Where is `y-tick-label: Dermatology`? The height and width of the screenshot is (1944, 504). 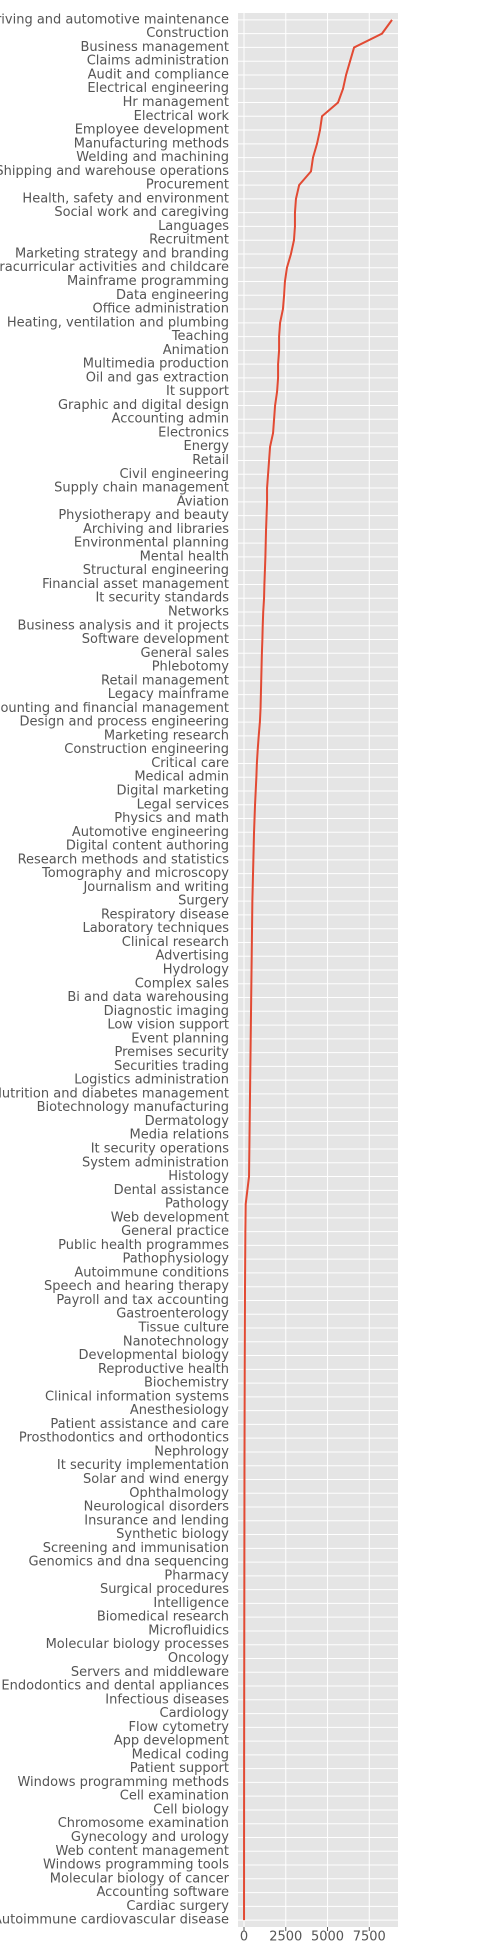 y-tick-label: Dermatology is located at coordinates (187, 1121).